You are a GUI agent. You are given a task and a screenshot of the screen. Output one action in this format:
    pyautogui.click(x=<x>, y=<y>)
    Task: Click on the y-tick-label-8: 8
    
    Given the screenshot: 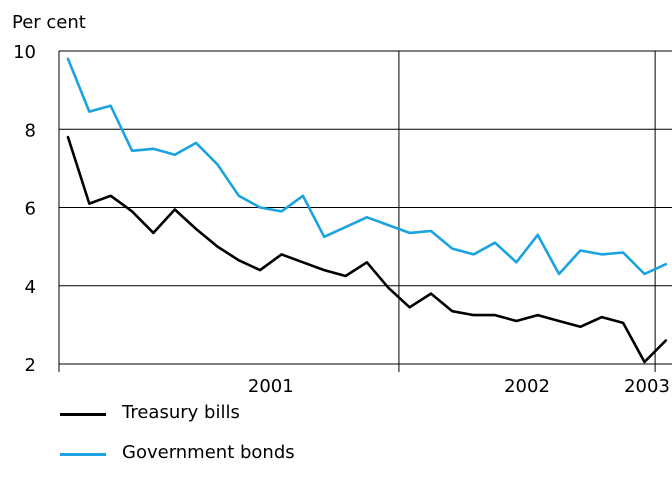 What is the action you would take?
    pyautogui.click(x=30, y=130)
    